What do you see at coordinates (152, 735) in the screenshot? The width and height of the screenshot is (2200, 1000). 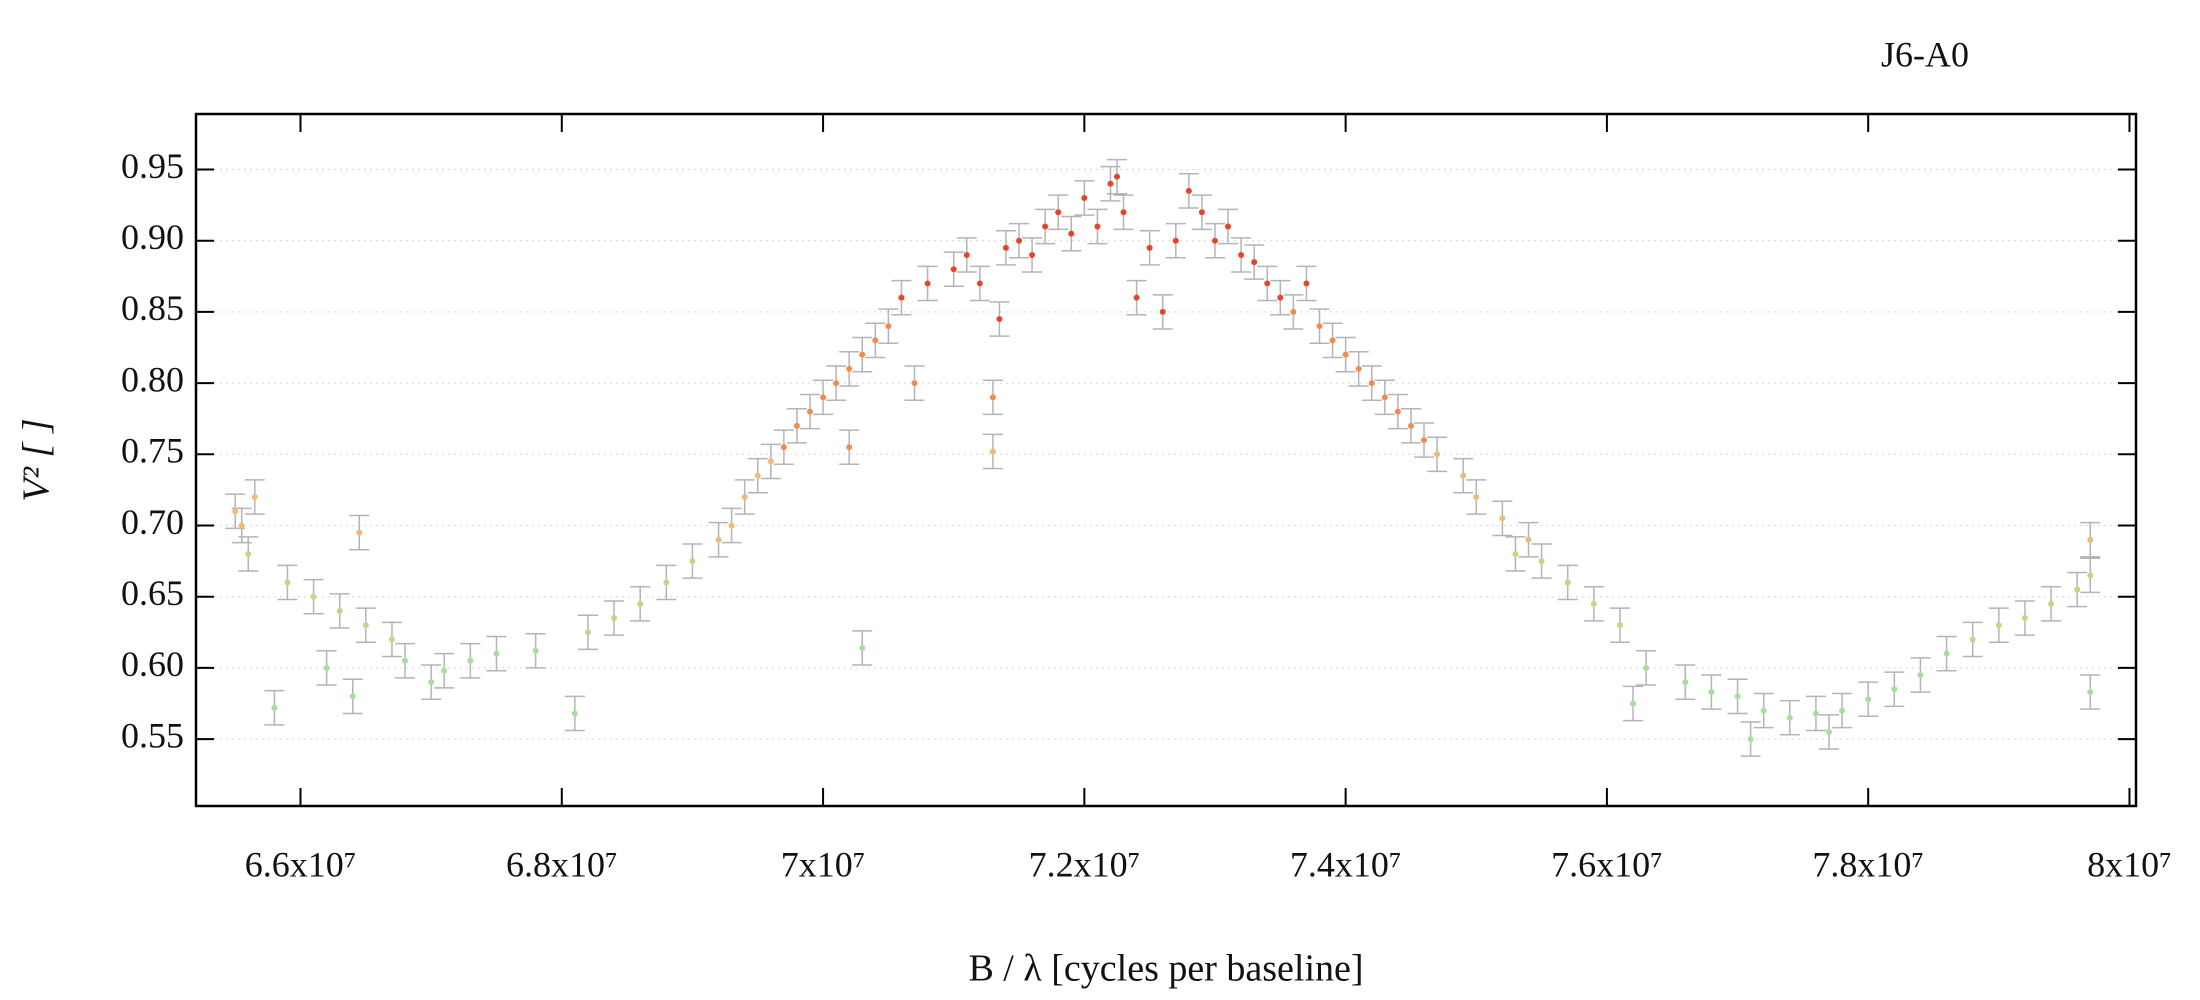 I see `y-tick-label: 0.55` at bounding box center [152, 735].